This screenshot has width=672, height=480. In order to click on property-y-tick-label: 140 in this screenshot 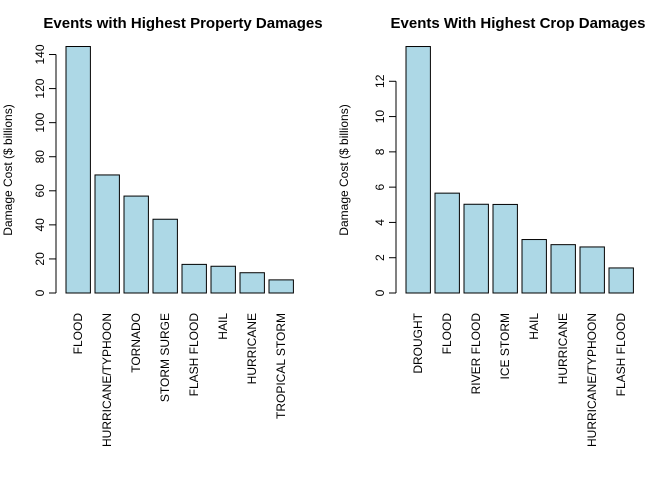, I will do `click(40, 54)`.